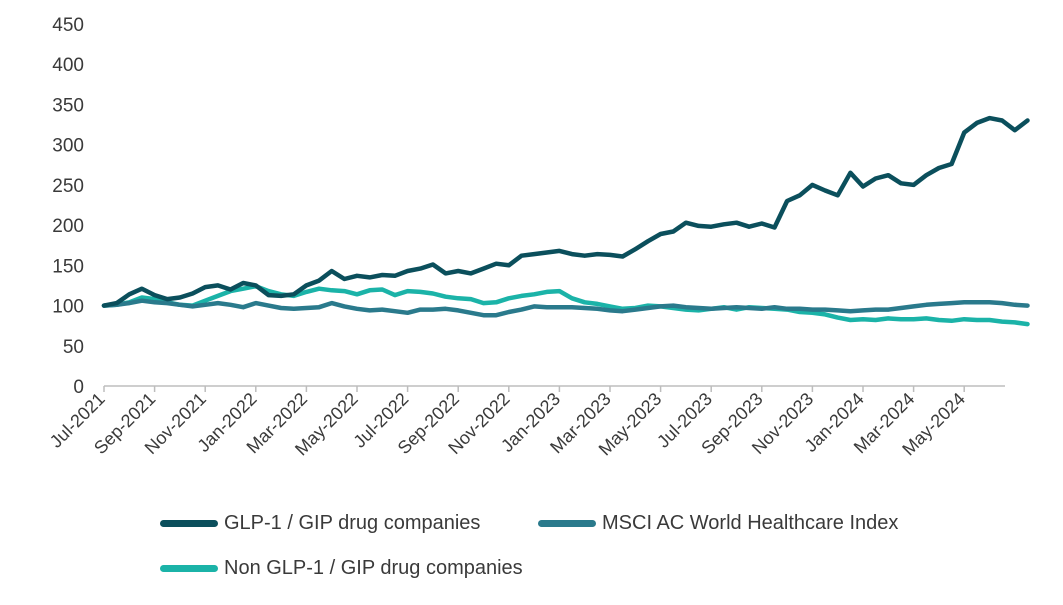  I want to click on legend-label-non-glp1: Non GLP-1 / GIP drug companies, so click(373, 568).